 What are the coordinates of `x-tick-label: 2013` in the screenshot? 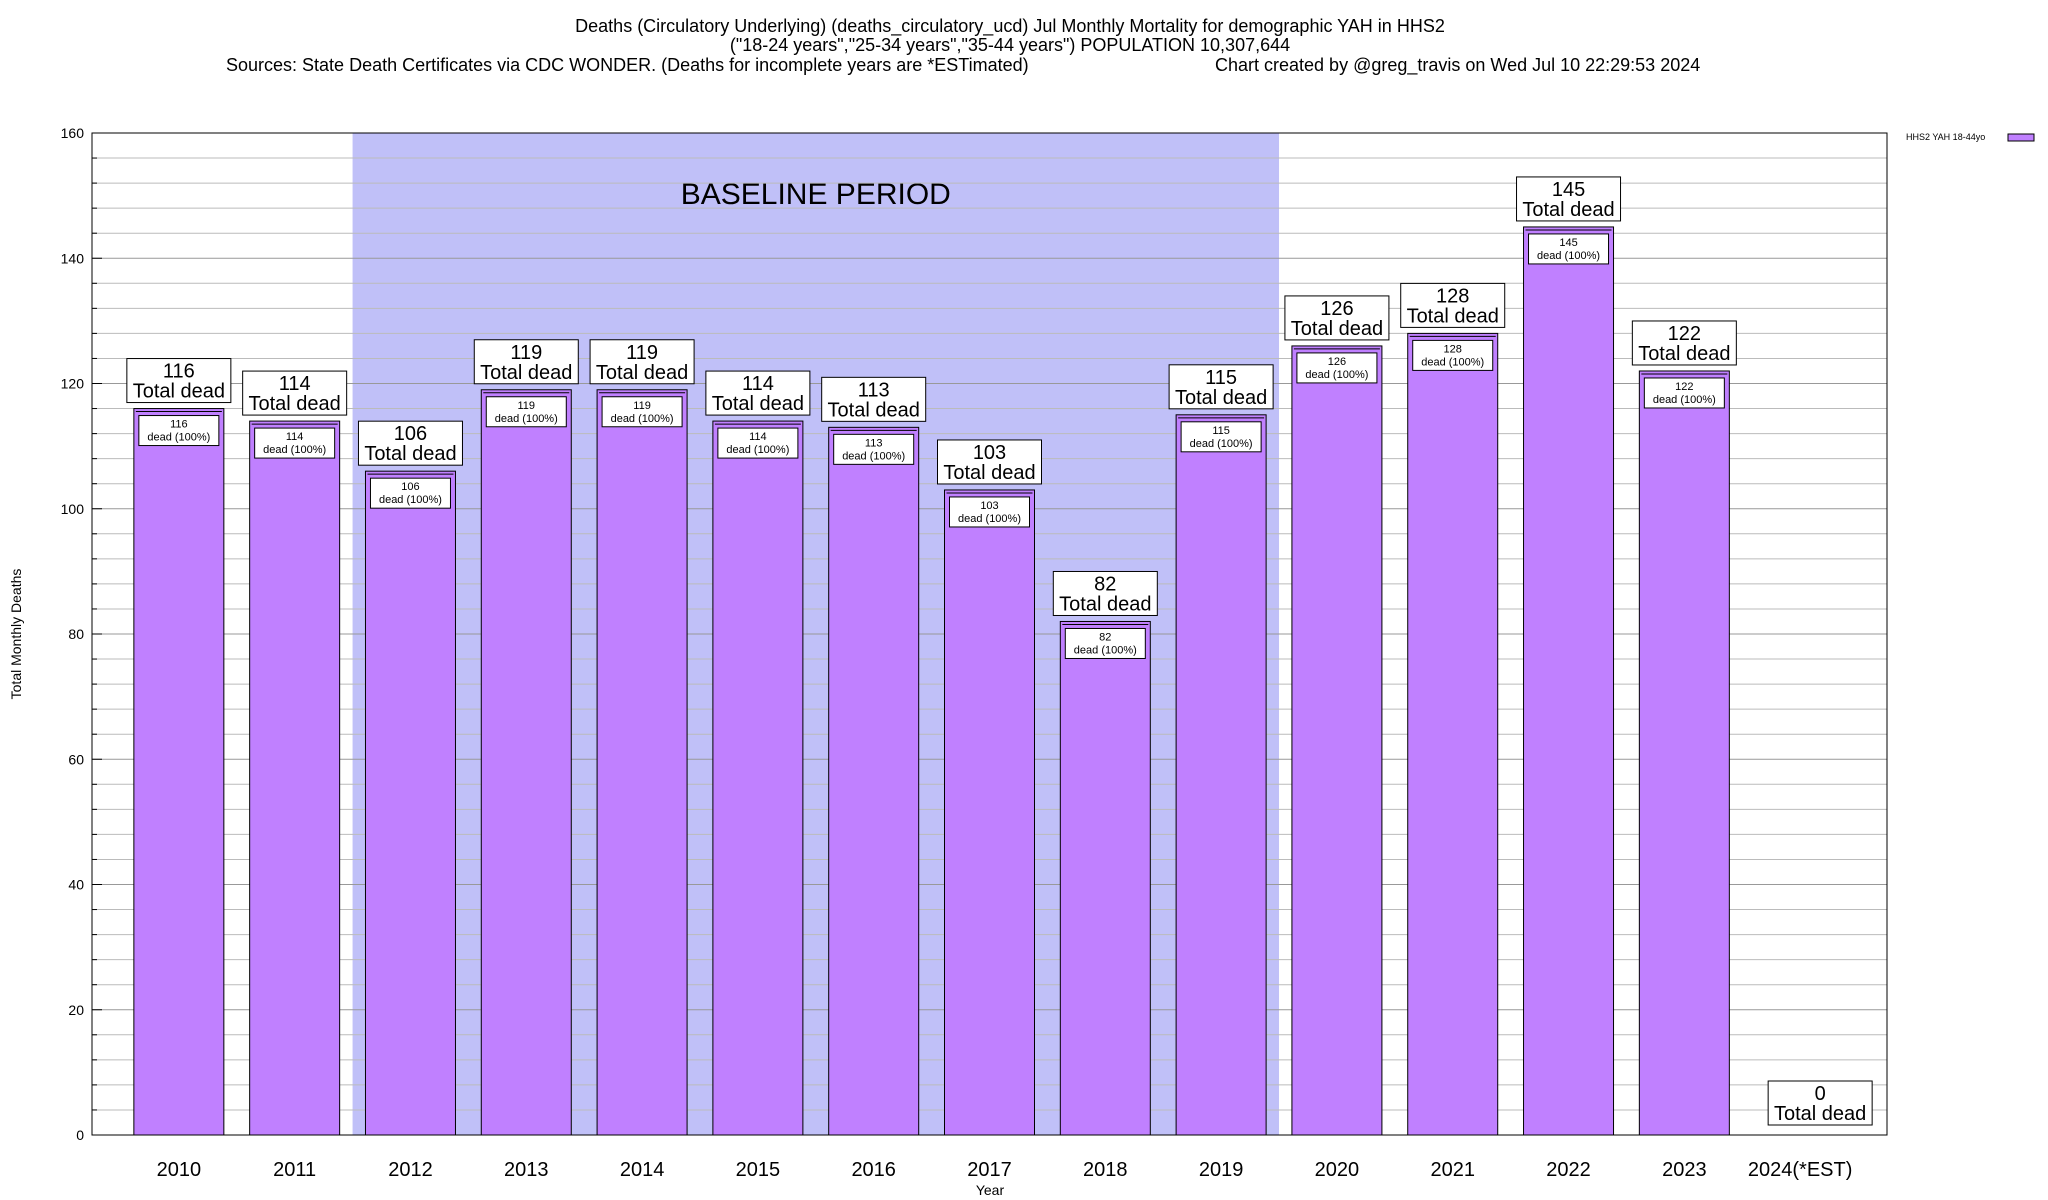 It's located at (526, 1170).